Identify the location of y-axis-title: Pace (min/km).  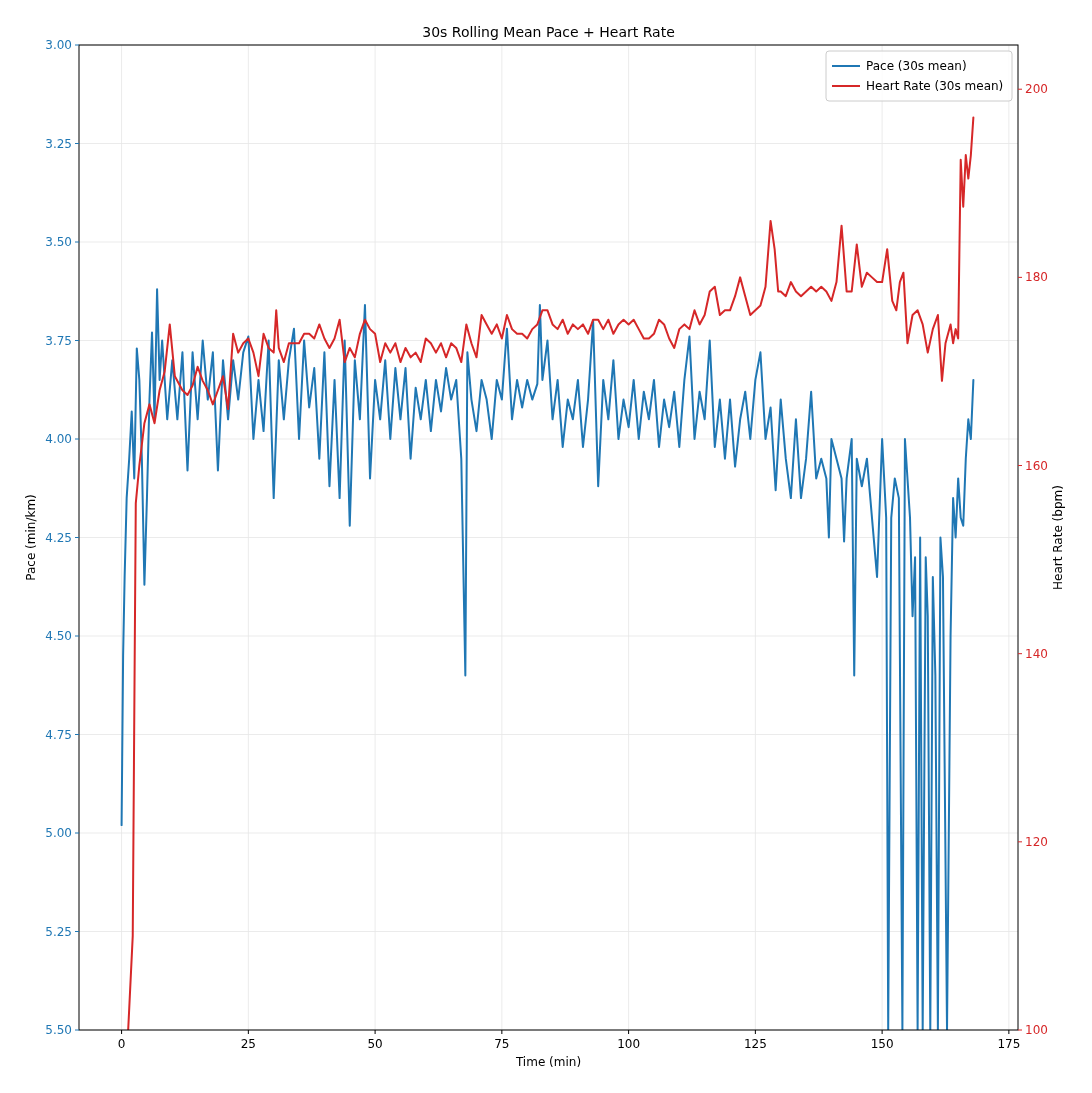
(31, 537).